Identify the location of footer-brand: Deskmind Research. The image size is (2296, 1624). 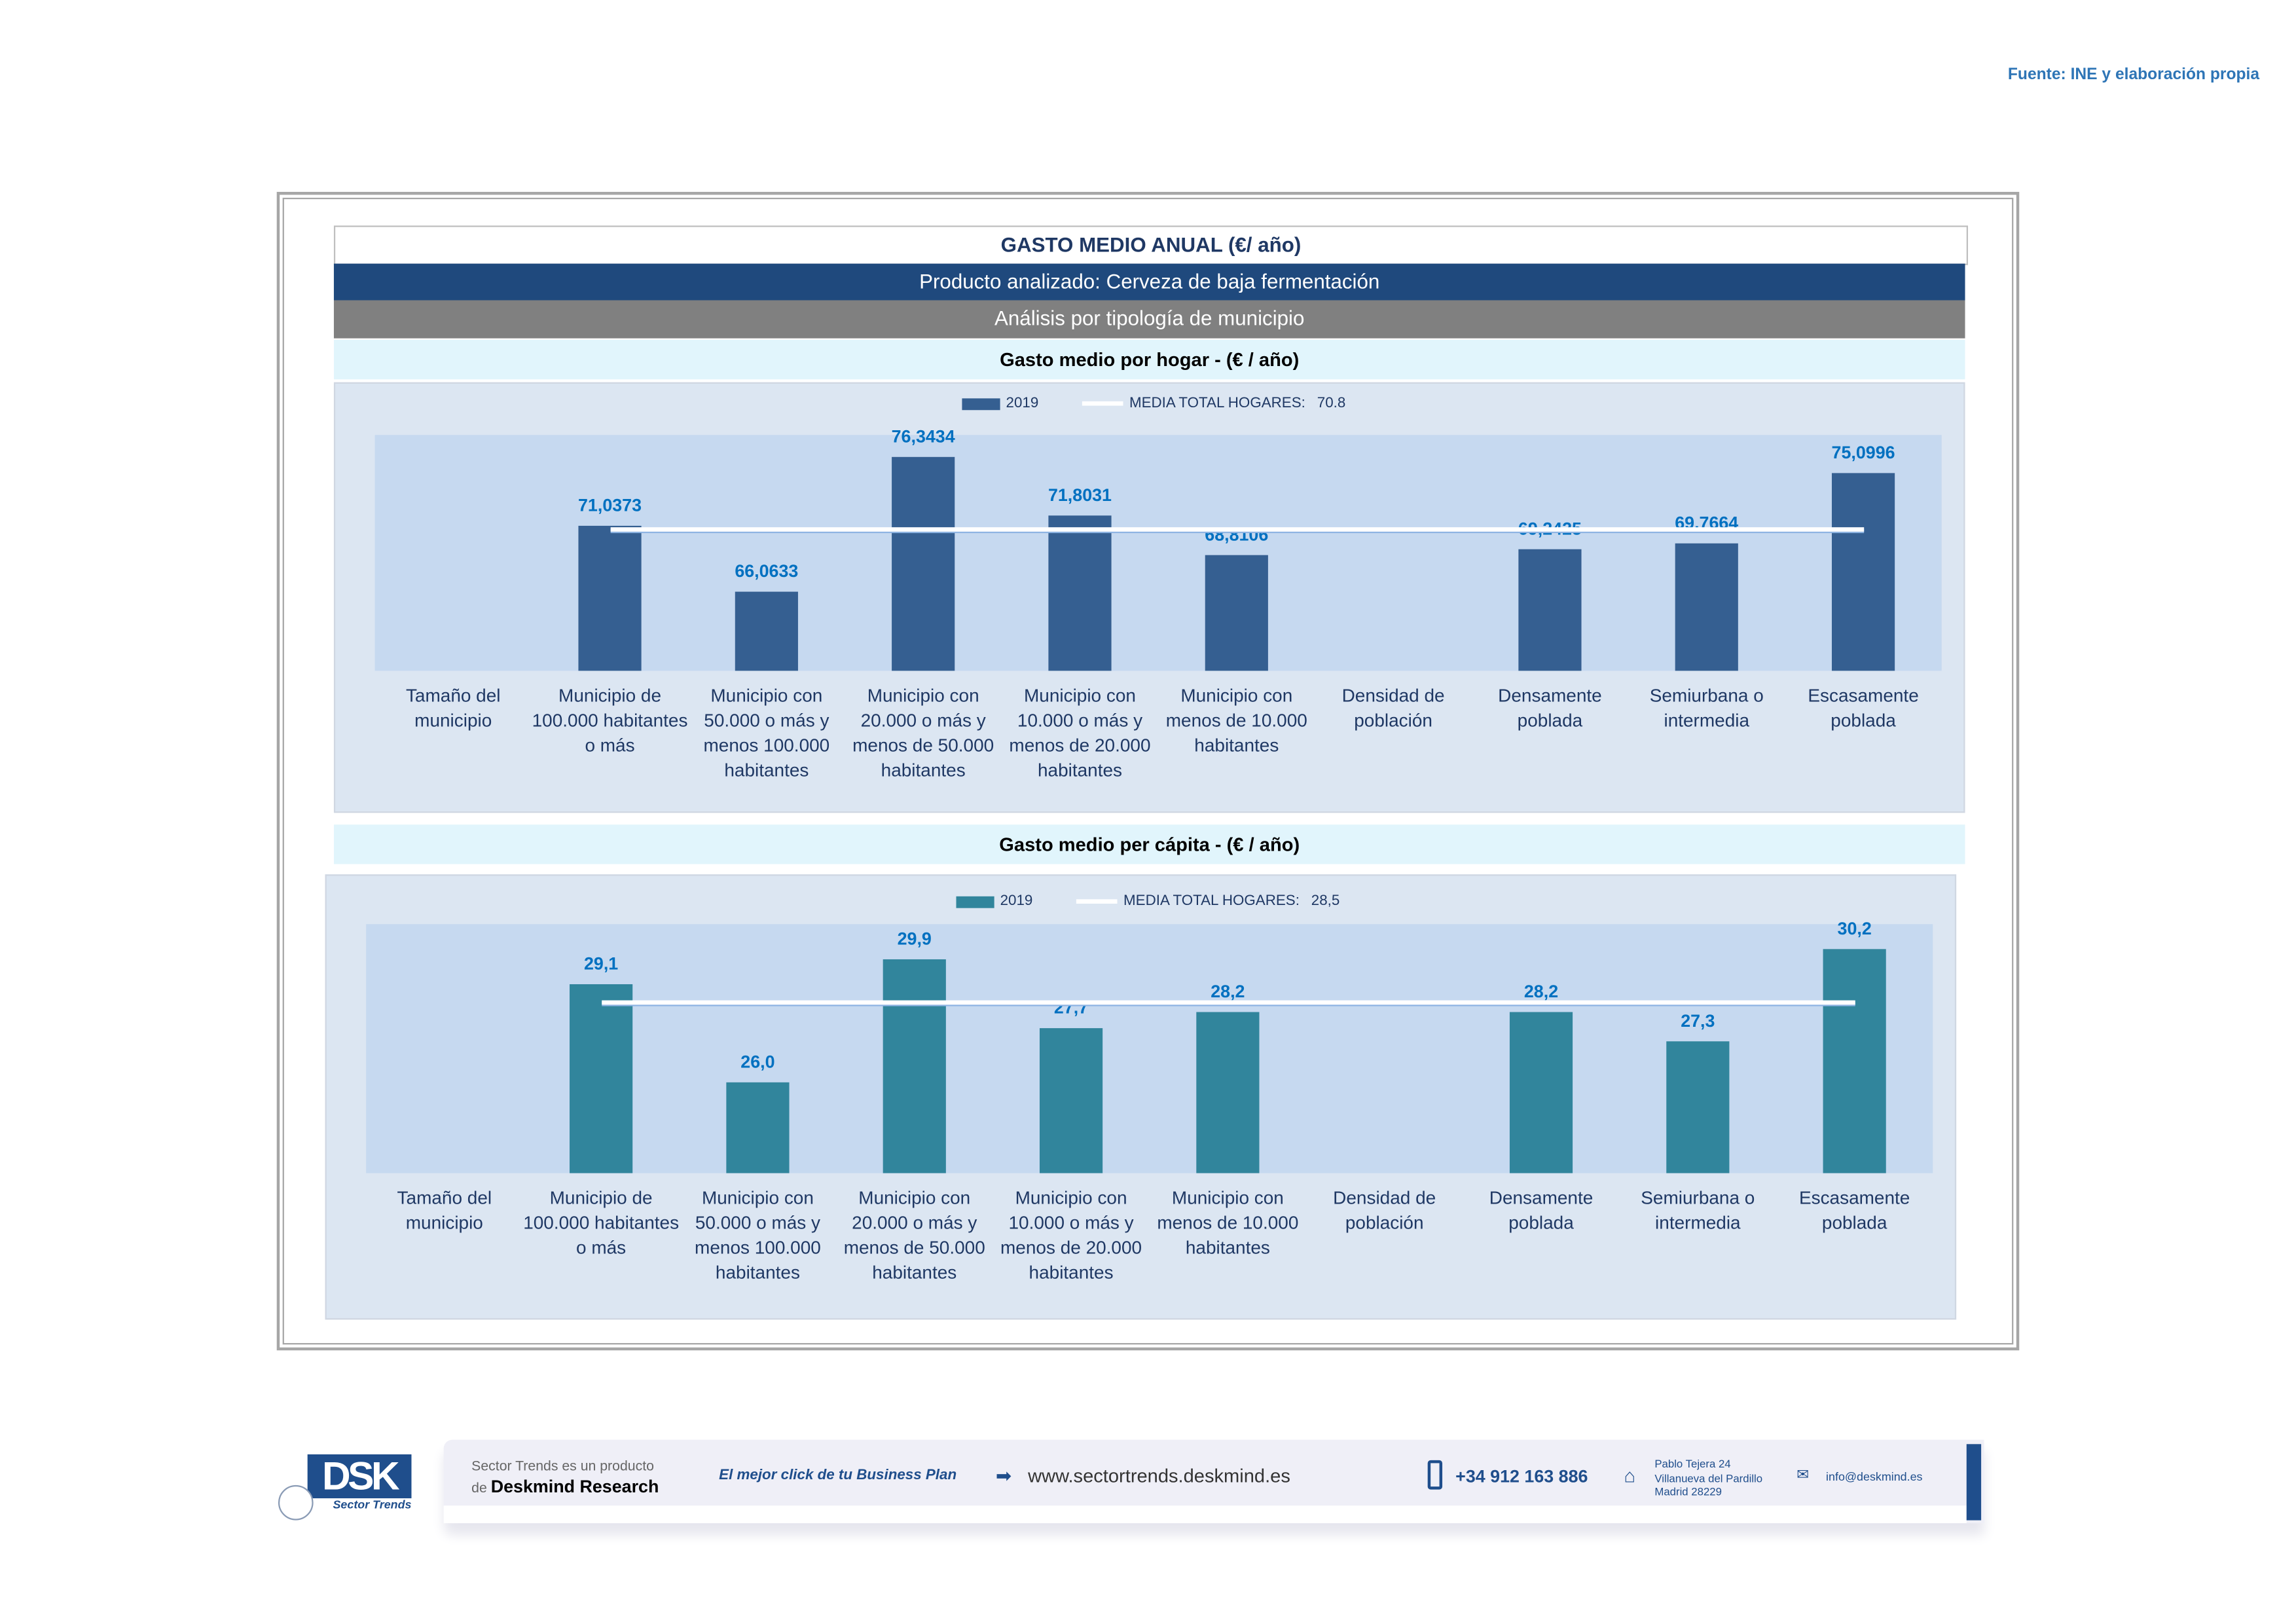
(574, 1486).